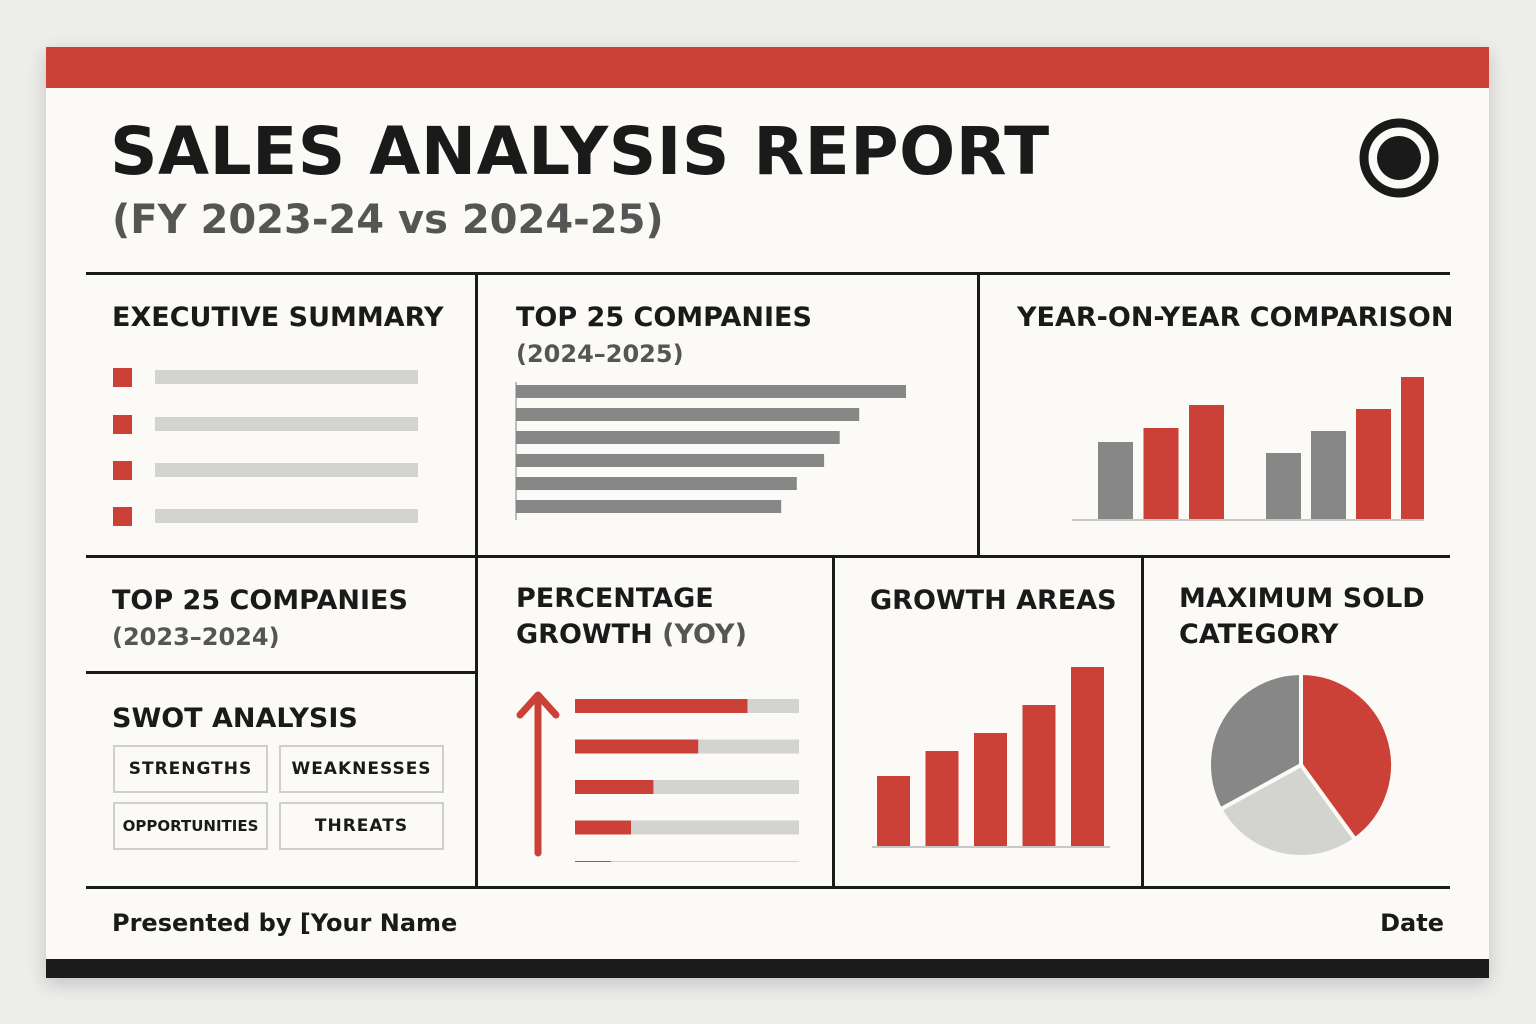 The image size is (1536, 1024). Describe the element at coordinates (260, 619) in the screenshot. I see `top25-previous-title: TOP 25 COMPANIES (2023–2024)` at that location.